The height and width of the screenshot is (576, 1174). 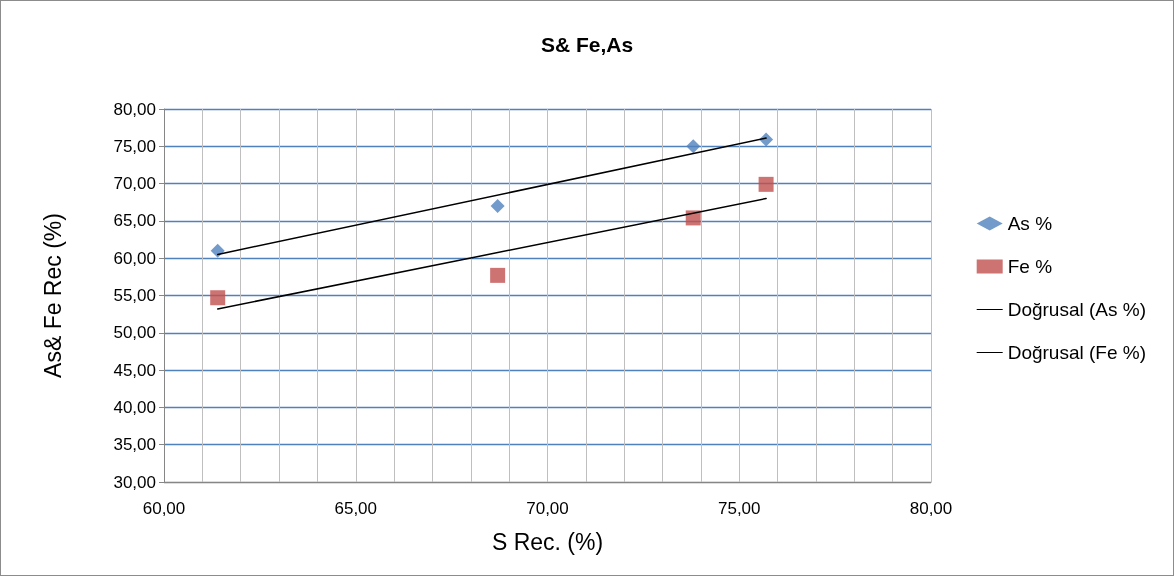 I want to click on legend-label: Doğrusal (As %), so click(x=1077, y=309).